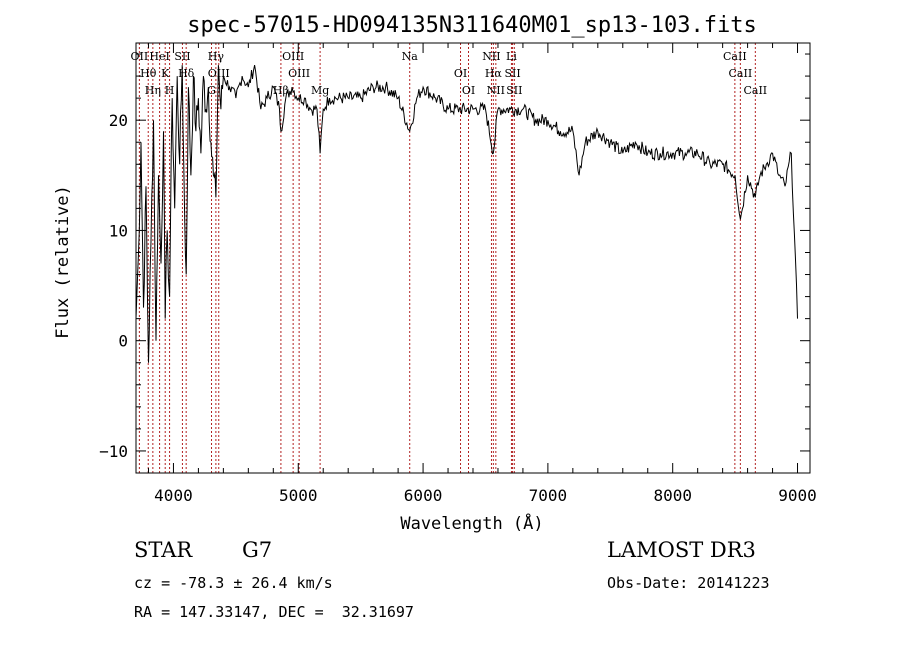 Image resolution: width=900 pixels, height=649 pixels. I want to click on coordinates: RA = 147.33147, DEC = 32.31697, so click(274, 612).